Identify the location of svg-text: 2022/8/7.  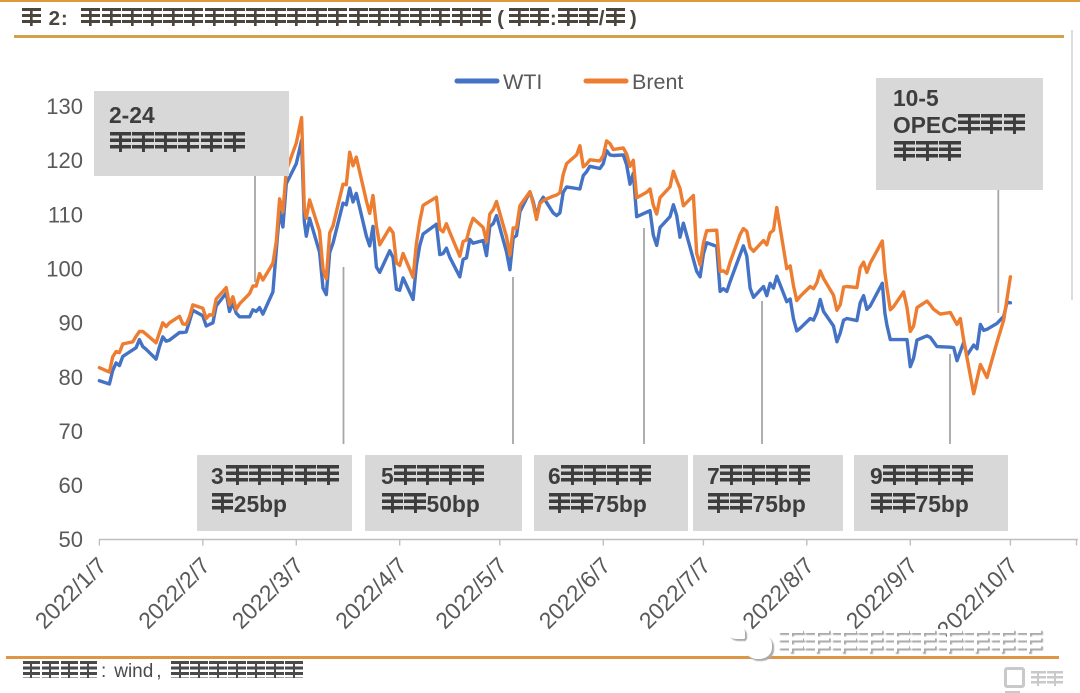
(778, 593).